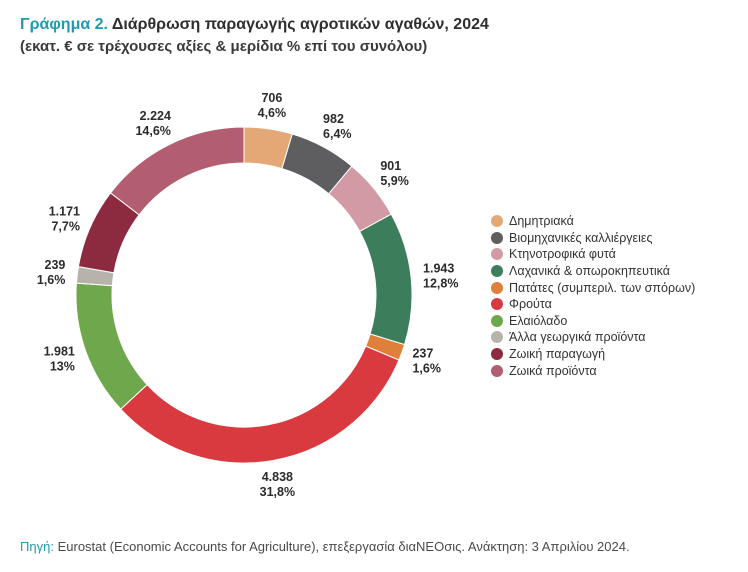 This screenshot has height=572, width=748. What do you see at coordinates (438, 269) in the screenshot?
I see `value-label-4: 1.943` at bounding box center [438, 269].